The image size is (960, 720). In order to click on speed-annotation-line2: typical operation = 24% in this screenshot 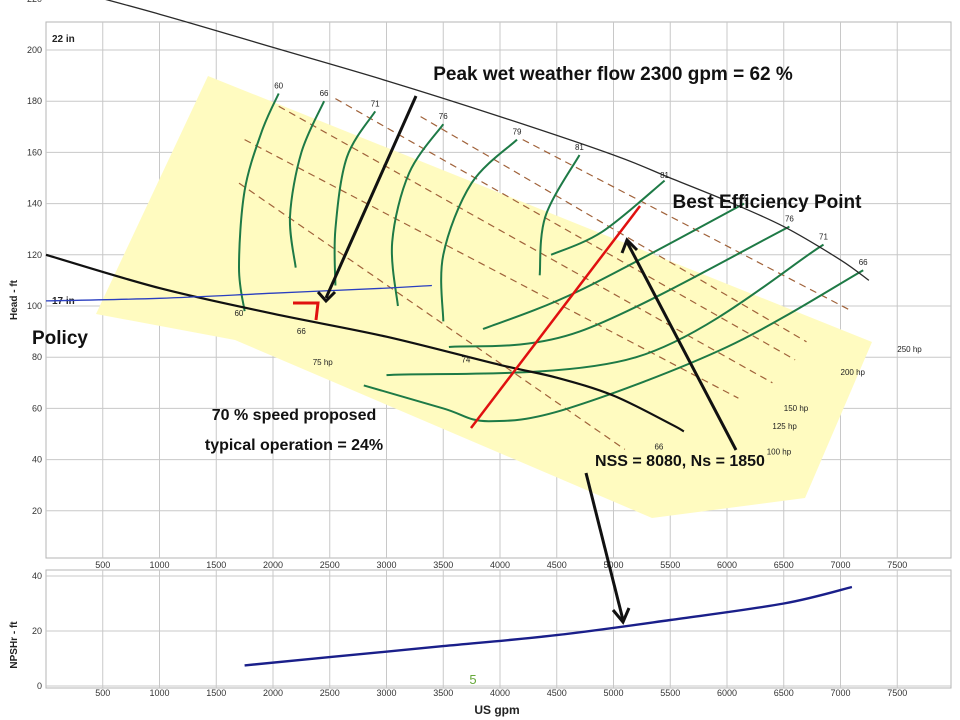, I will do `click(294, 445)`.